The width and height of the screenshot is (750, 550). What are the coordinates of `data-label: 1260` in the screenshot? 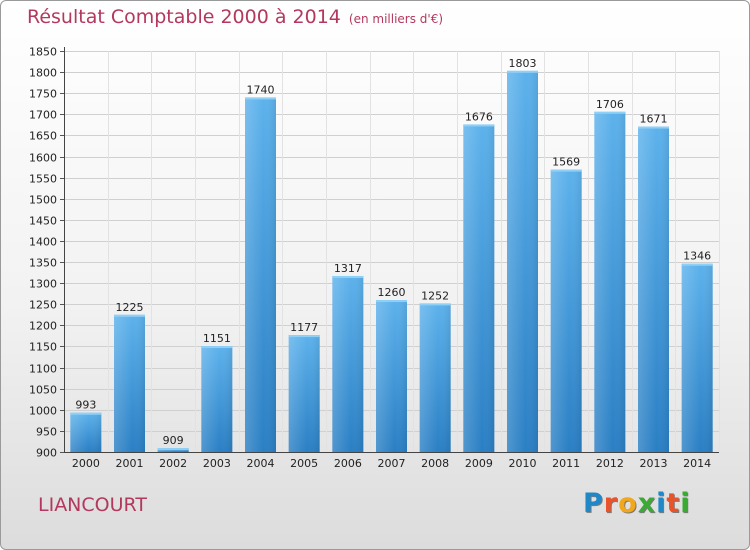 It's located at (392, 292).